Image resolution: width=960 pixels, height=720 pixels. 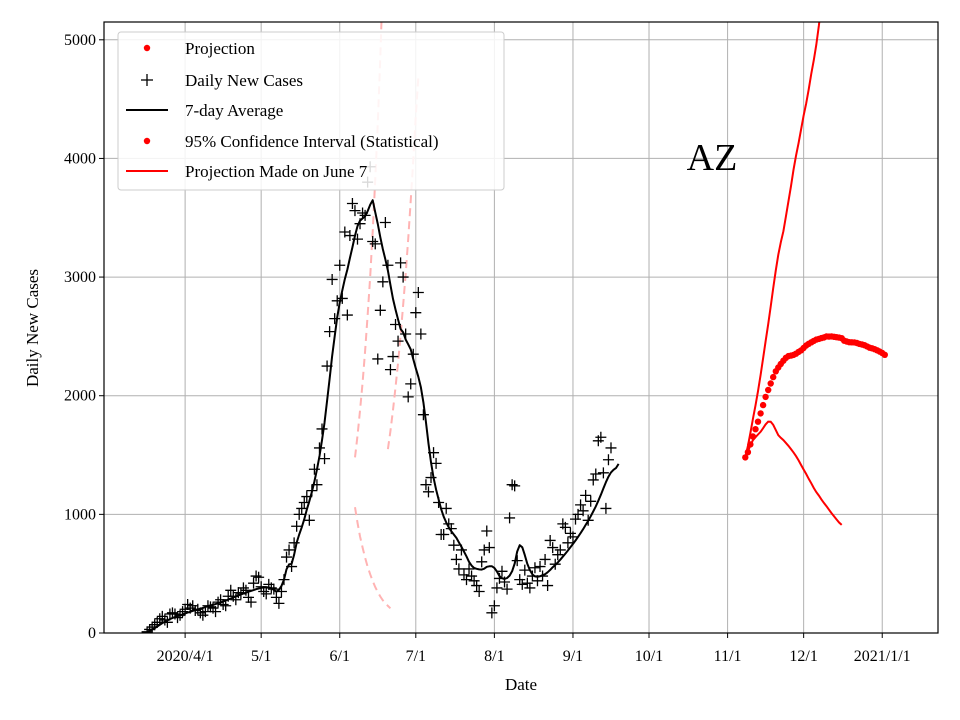 I want to click on y-axis-ticks: 0 1000 2000 3000 4000 5000, so click(x=84, y=337).